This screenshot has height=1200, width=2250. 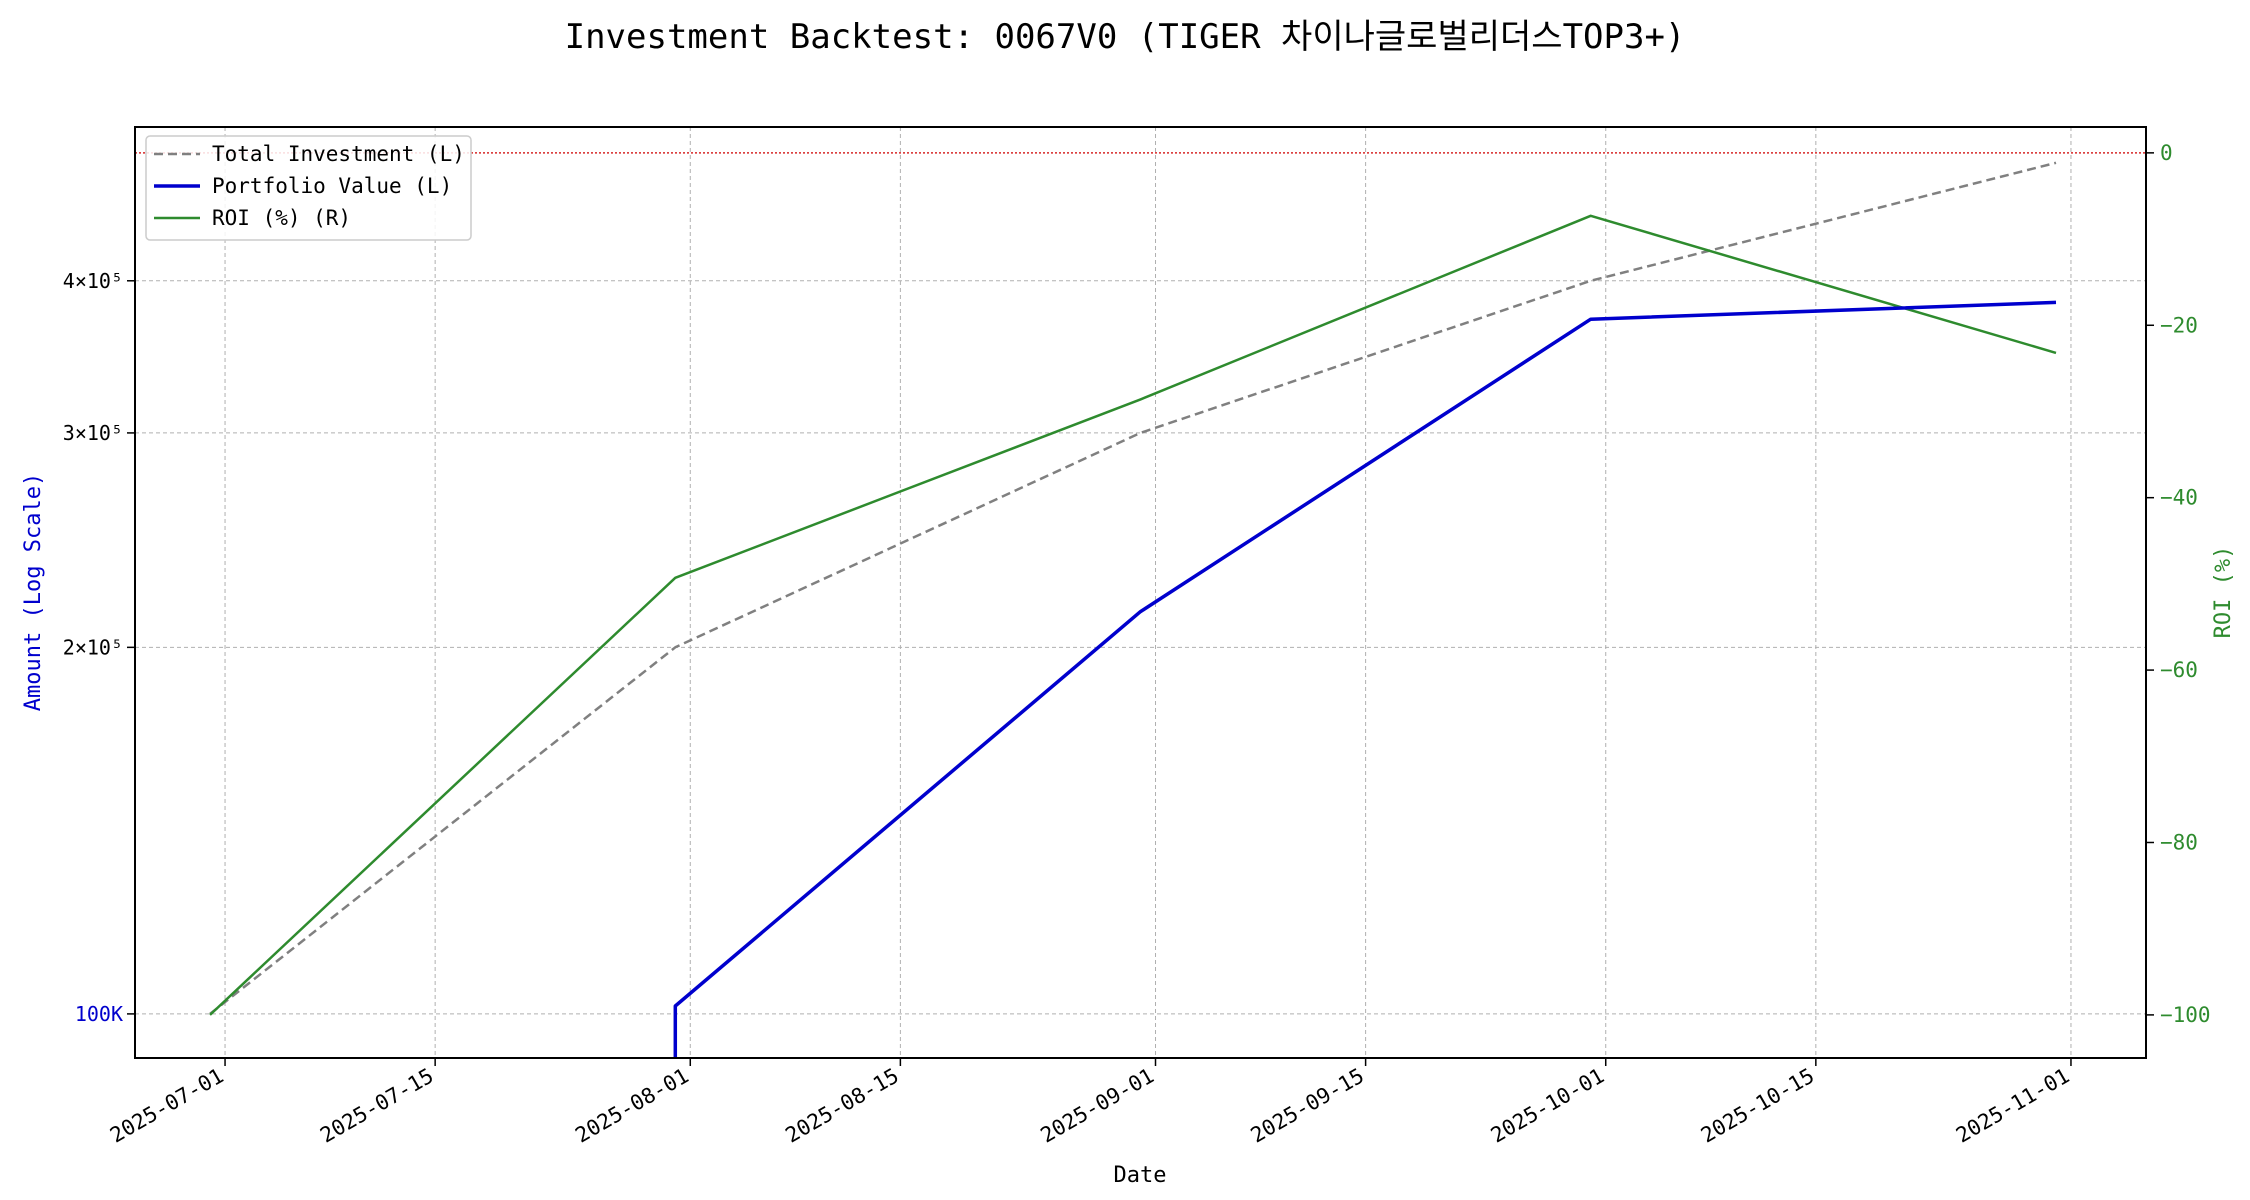 What do you see at coordinates (281, 218) in the screenshot?
I see `legend-label: ROI (%) (R)` at bounding box center [281, 218].